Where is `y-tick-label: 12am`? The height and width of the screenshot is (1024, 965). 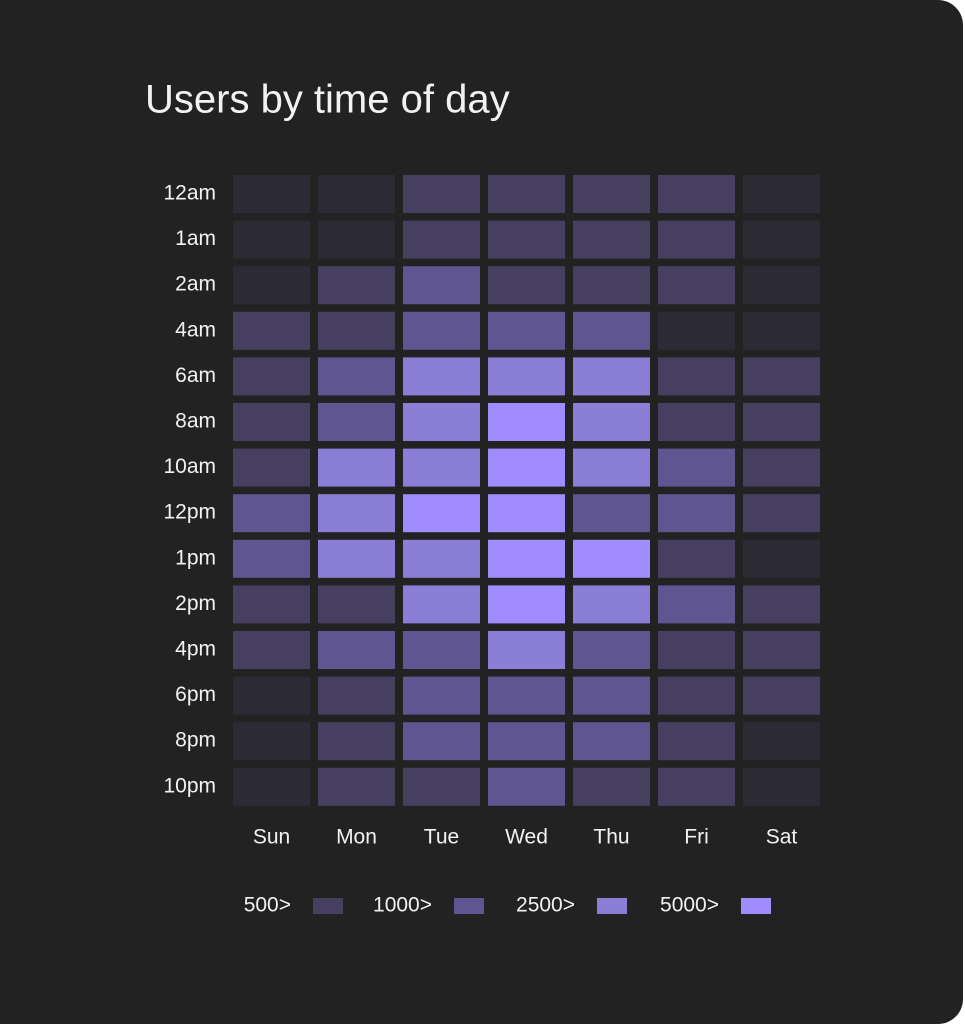
y-tick-label: 12am is located at coordinates (189, 193).